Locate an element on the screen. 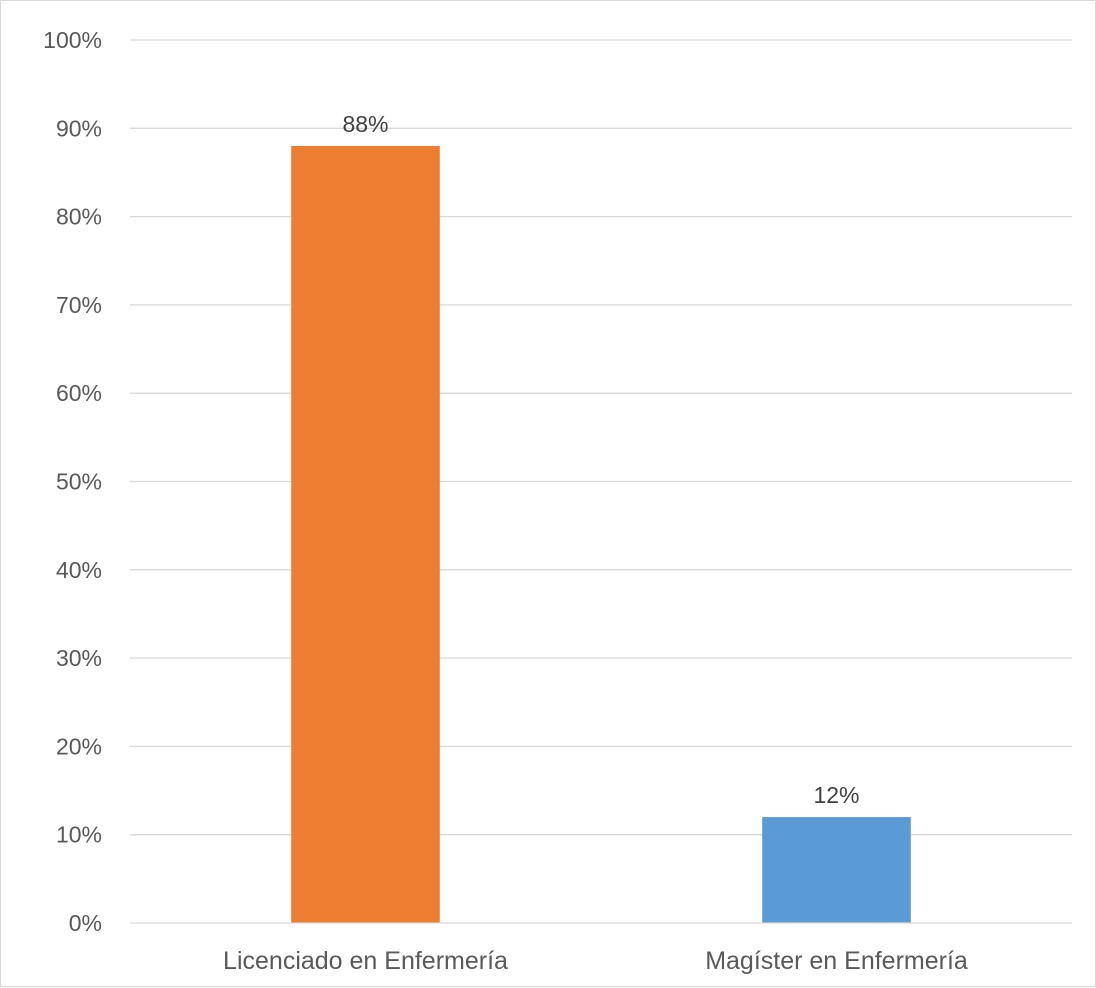 The height and width of the screenshot is (988, 1096). y-tick-label: 0% is located at coordinates (85, 923).